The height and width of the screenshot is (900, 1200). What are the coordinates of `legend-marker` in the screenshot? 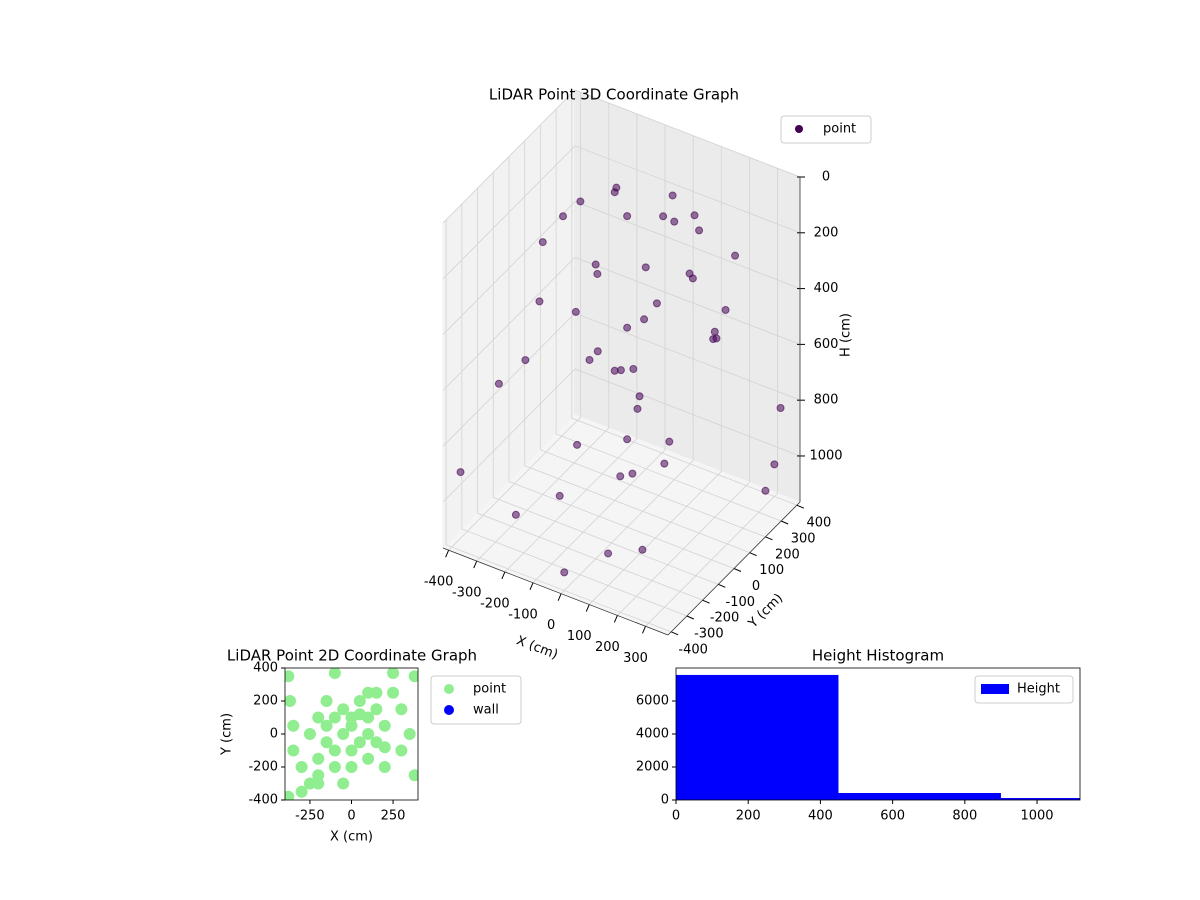 It's located at (449, 689).